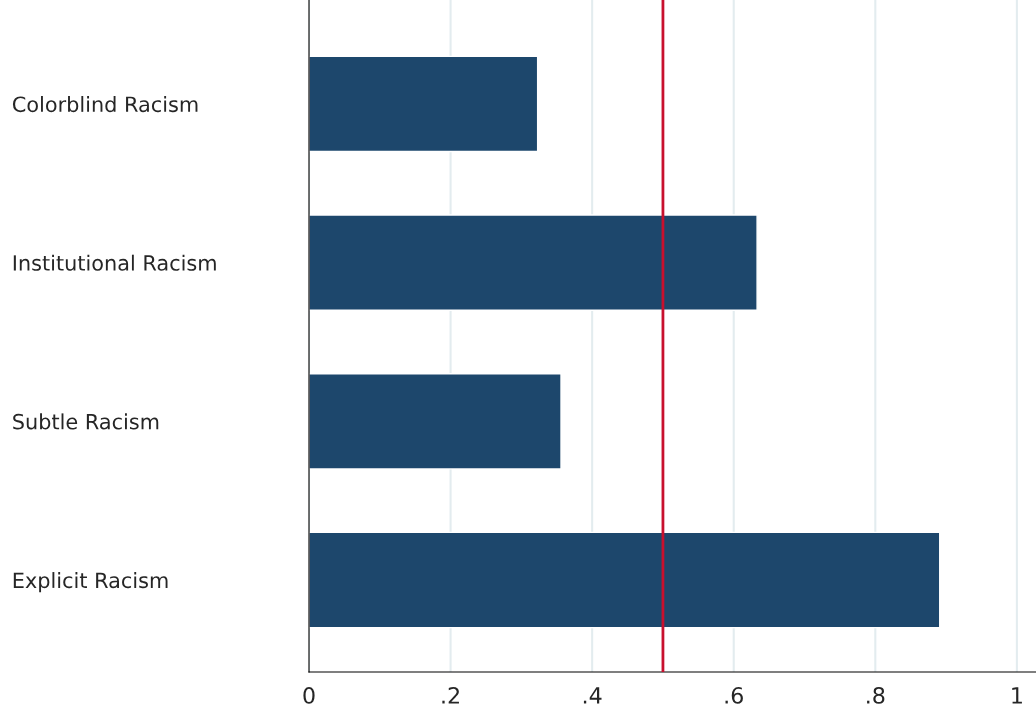  Describe the element at coordinates (86, 421) in the screenshot. I see `y-tick-label: Subtle Racism` at that location.